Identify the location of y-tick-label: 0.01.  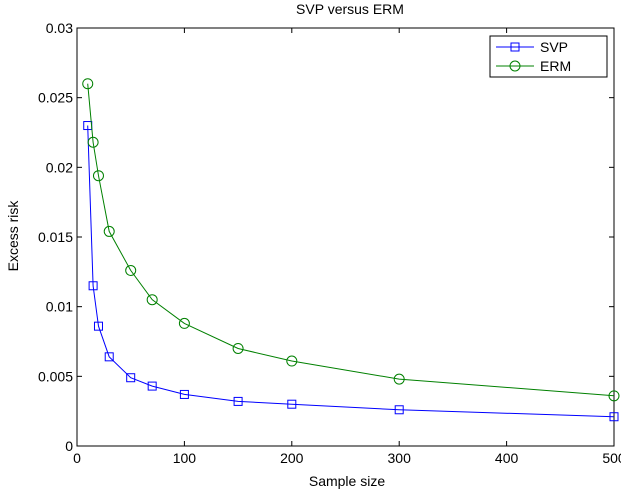
(59, 307).